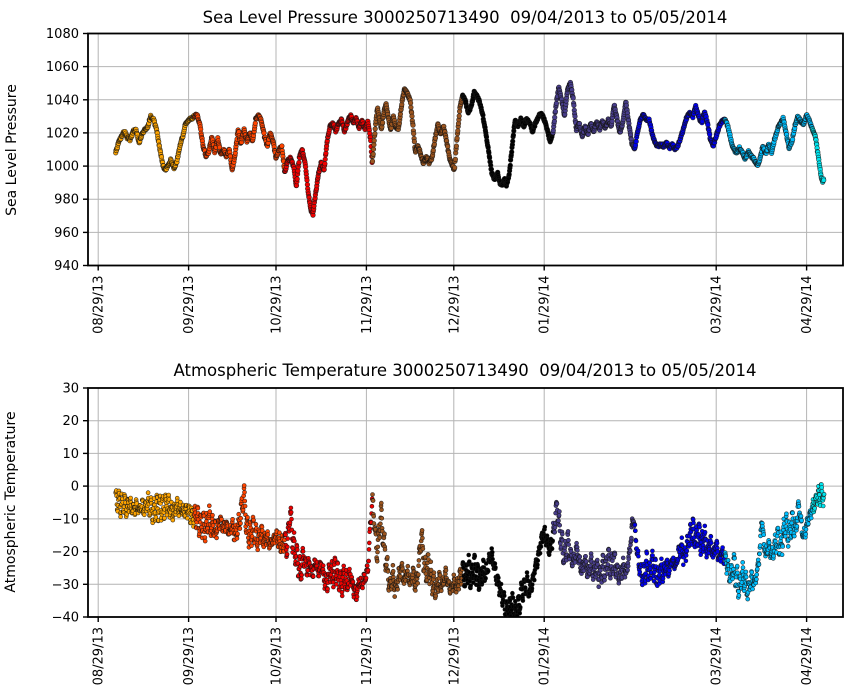 This screenshot has width=867, height=700. I want to click on y-tick-label: −30, so click(65, 585).